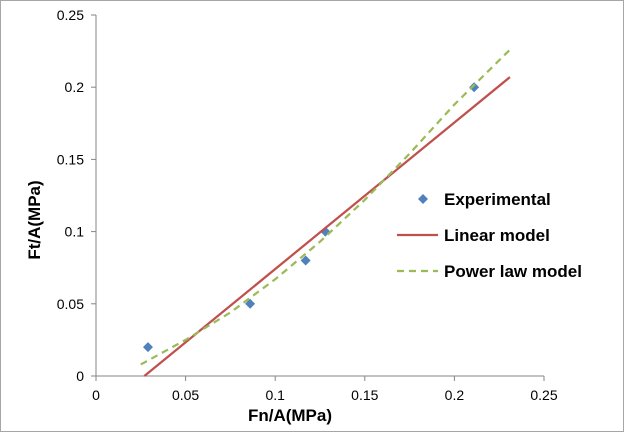 This screenshot has width=624, height=432. Describe the element at coordinates (423, 199) in the screenshot. I see `legend-marker-diamond` at that location.